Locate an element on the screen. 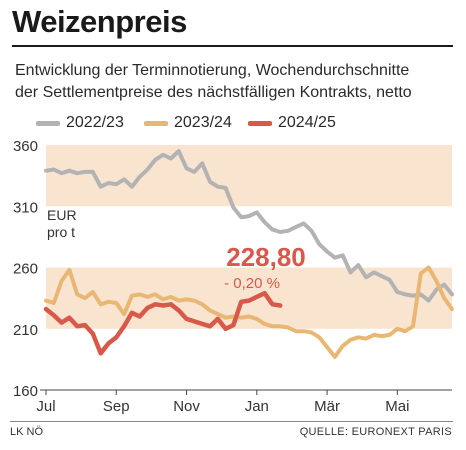 The image size is (466, 450). unit-label-1: pro t is located at coordinates (61, 232).